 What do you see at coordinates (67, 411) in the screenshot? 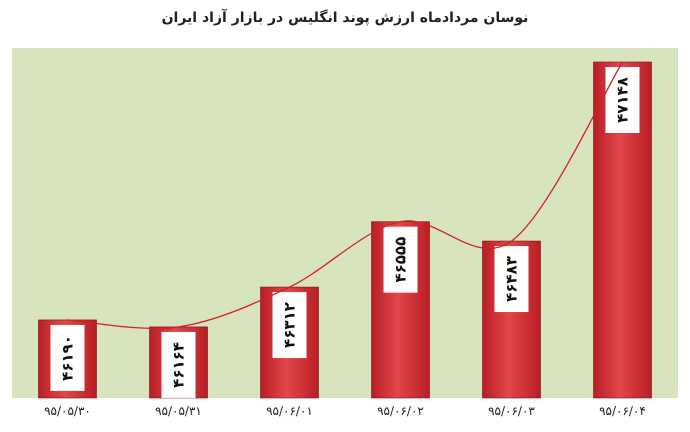
I see `x-tick-label: ۹۵/۰۵/۳۰` at bounding box center [67, 411].